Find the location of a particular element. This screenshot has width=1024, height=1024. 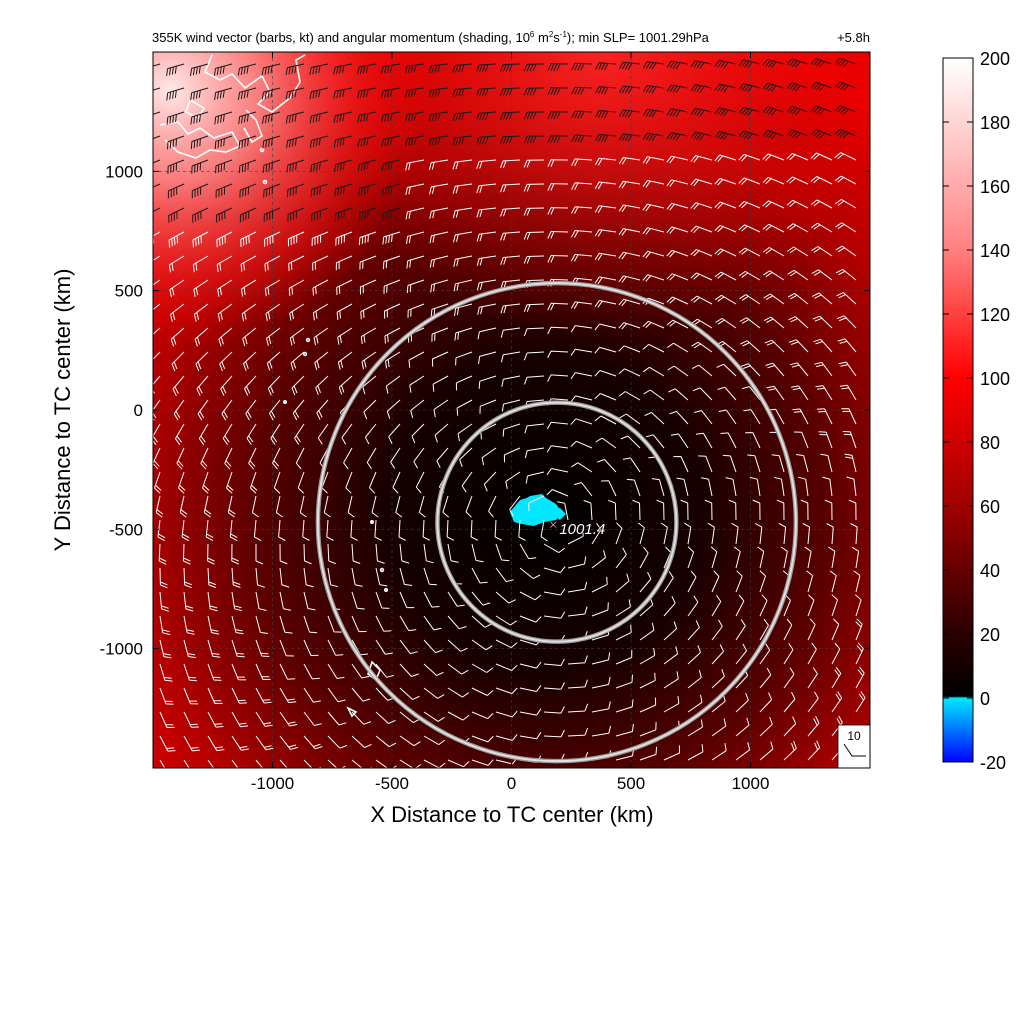

colorbar-tick-label: 80 is located at coordinates (990, 443).